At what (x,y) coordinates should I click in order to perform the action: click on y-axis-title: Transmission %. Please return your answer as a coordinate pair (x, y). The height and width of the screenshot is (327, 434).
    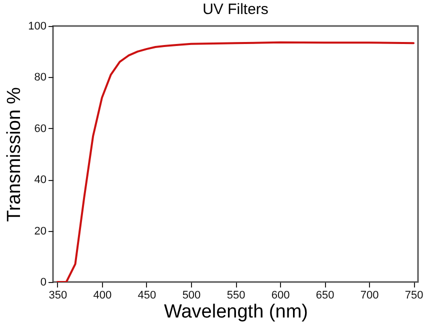
    Looking at the image, I should click on (15, 154).